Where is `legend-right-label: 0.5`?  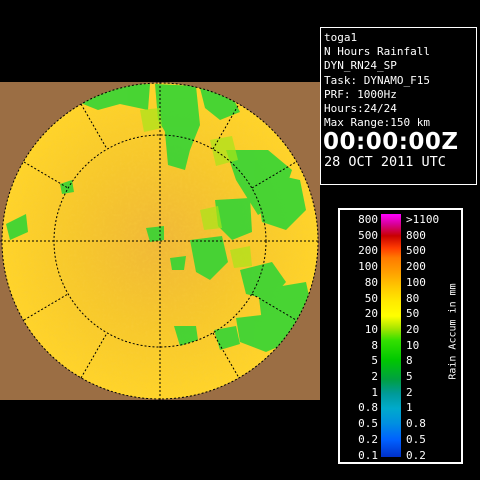
legend-right-label: 0.5 is located at coordinates (416, 439).